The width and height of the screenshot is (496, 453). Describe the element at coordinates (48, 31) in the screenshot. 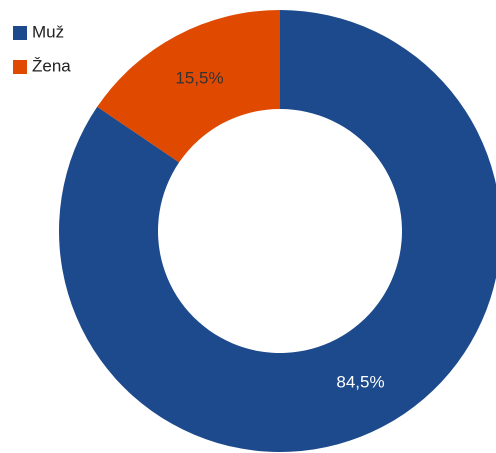

I see `legend-label: Muž` at that location.